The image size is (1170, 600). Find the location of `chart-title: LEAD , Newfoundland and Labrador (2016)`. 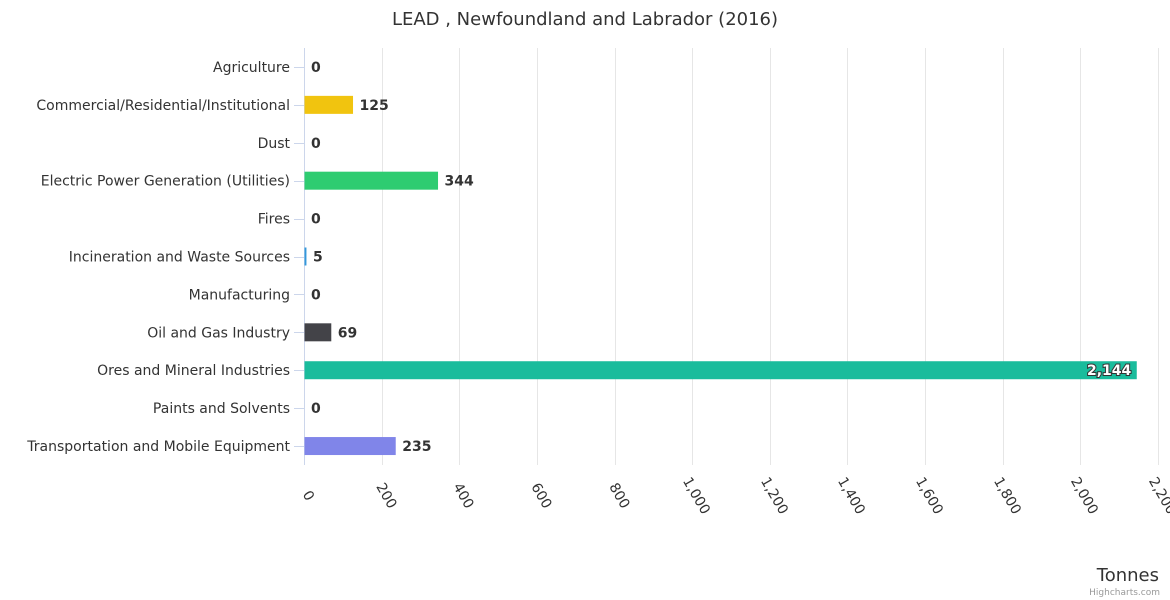

chart-title: LEAD , Newfoundland and Labrador (2016) is located at coordinates (585, 19).